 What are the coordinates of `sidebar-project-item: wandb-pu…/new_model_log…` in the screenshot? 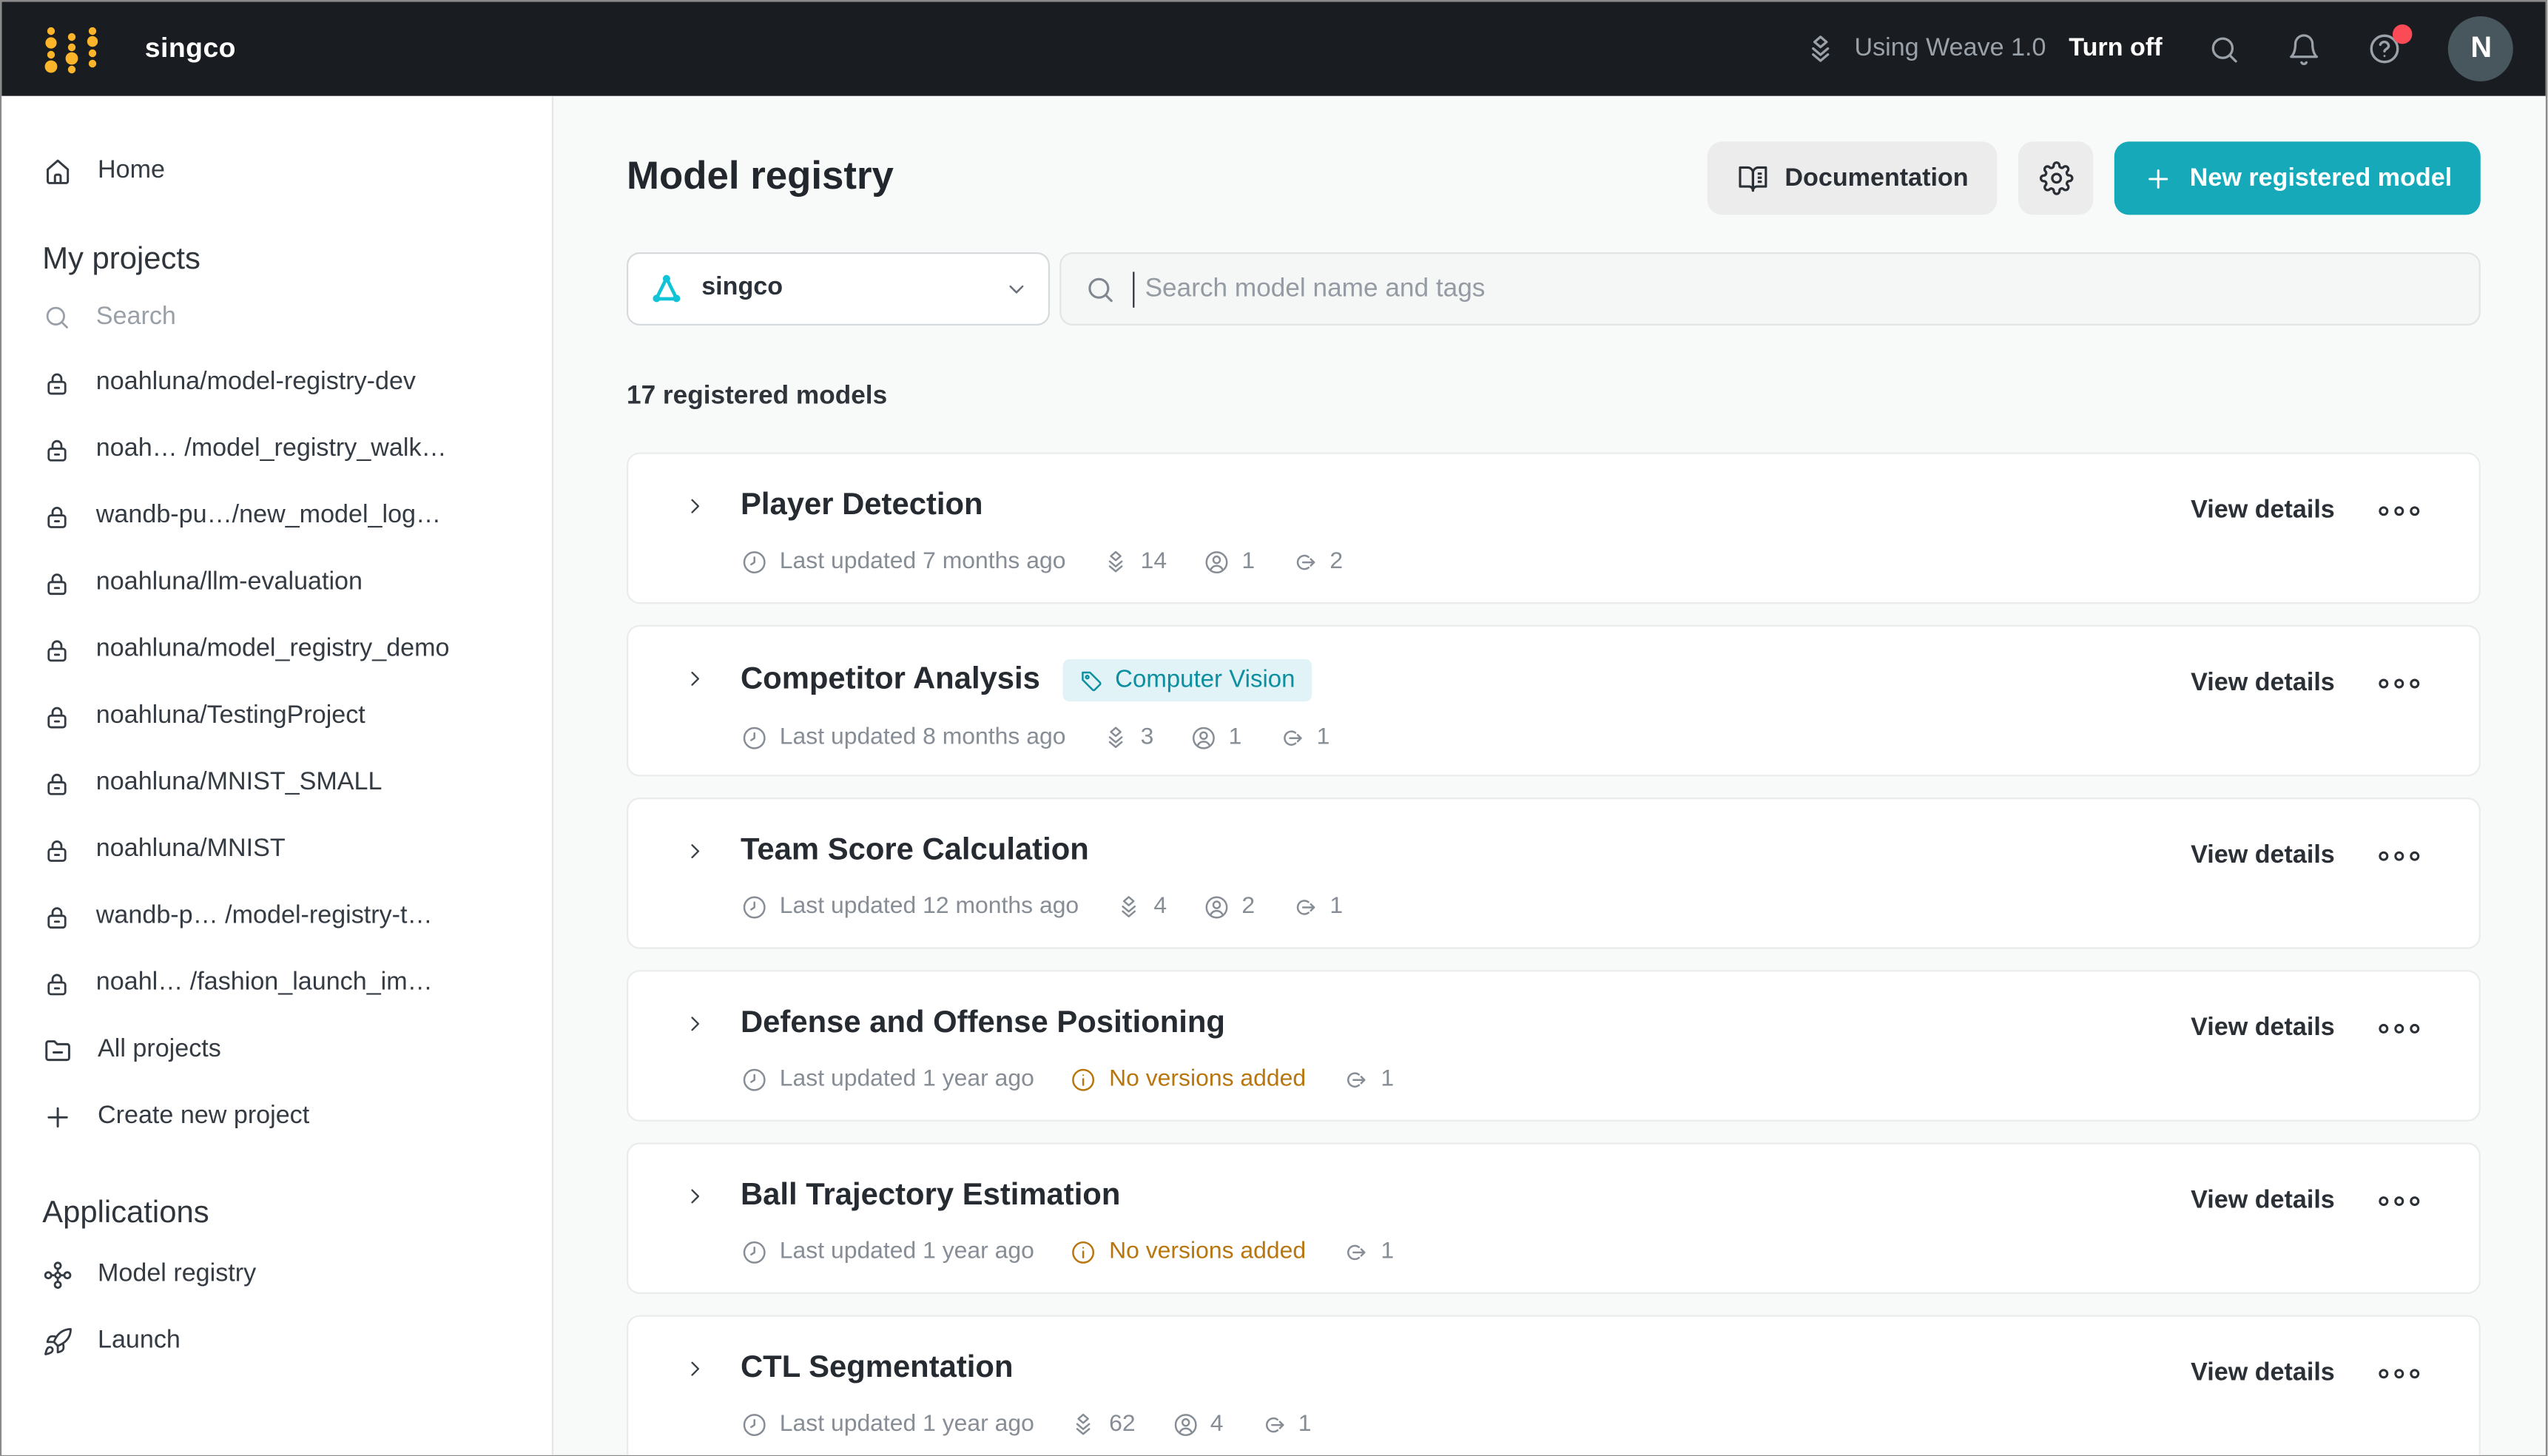 It's located at (282, 517).